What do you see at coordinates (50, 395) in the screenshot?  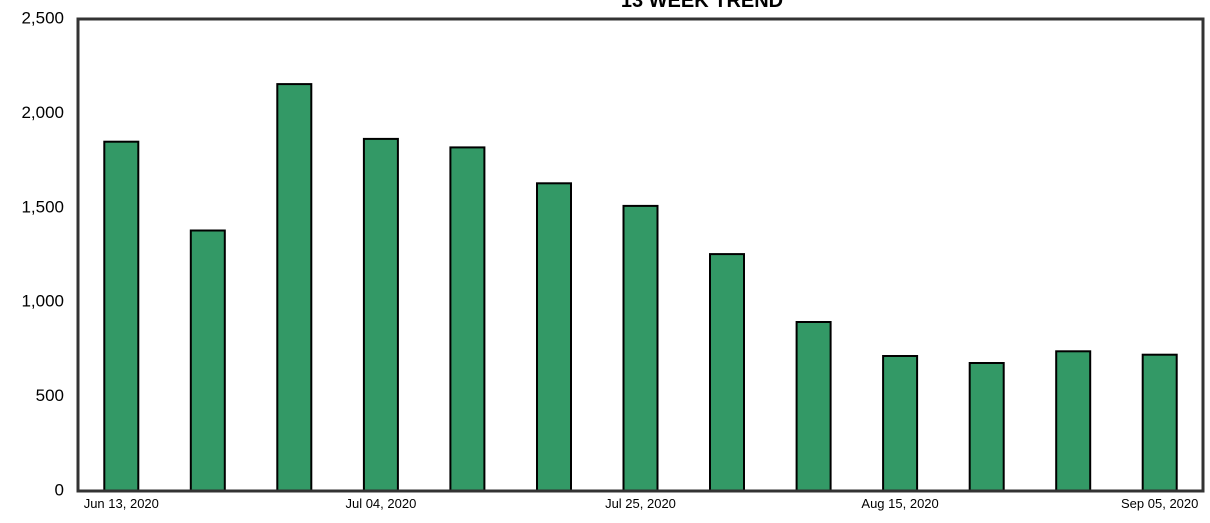 I see `y-tick-label: 500` at bounding box center [50, 395].